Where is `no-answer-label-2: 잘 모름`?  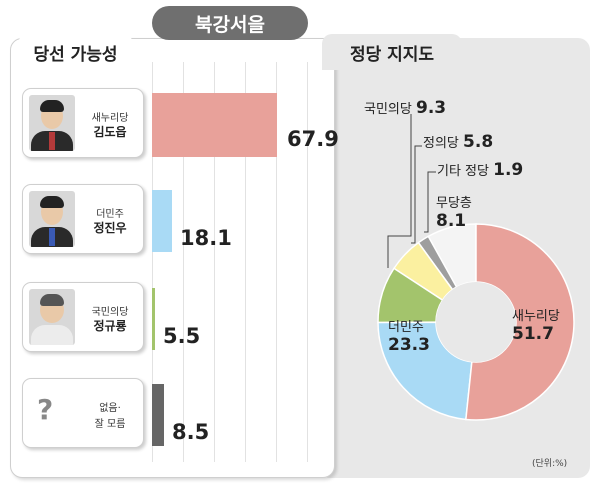 no-answer-label-2: 잘 모름 is located at coordinates (110, 424).